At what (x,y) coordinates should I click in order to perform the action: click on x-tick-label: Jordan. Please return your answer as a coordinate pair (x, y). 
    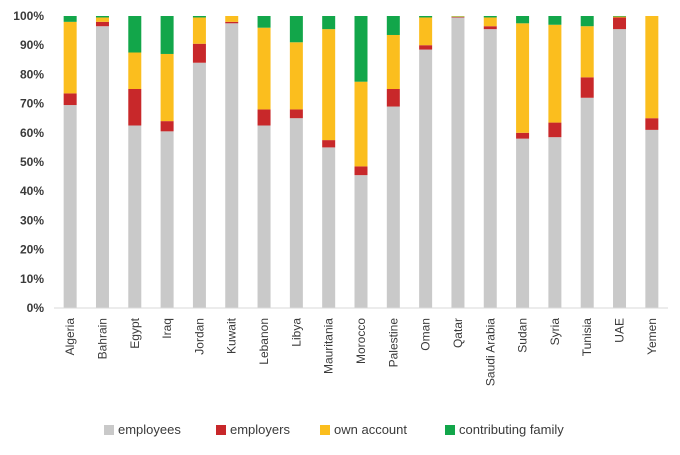
    Looking at the image, I should click on (199, 336).